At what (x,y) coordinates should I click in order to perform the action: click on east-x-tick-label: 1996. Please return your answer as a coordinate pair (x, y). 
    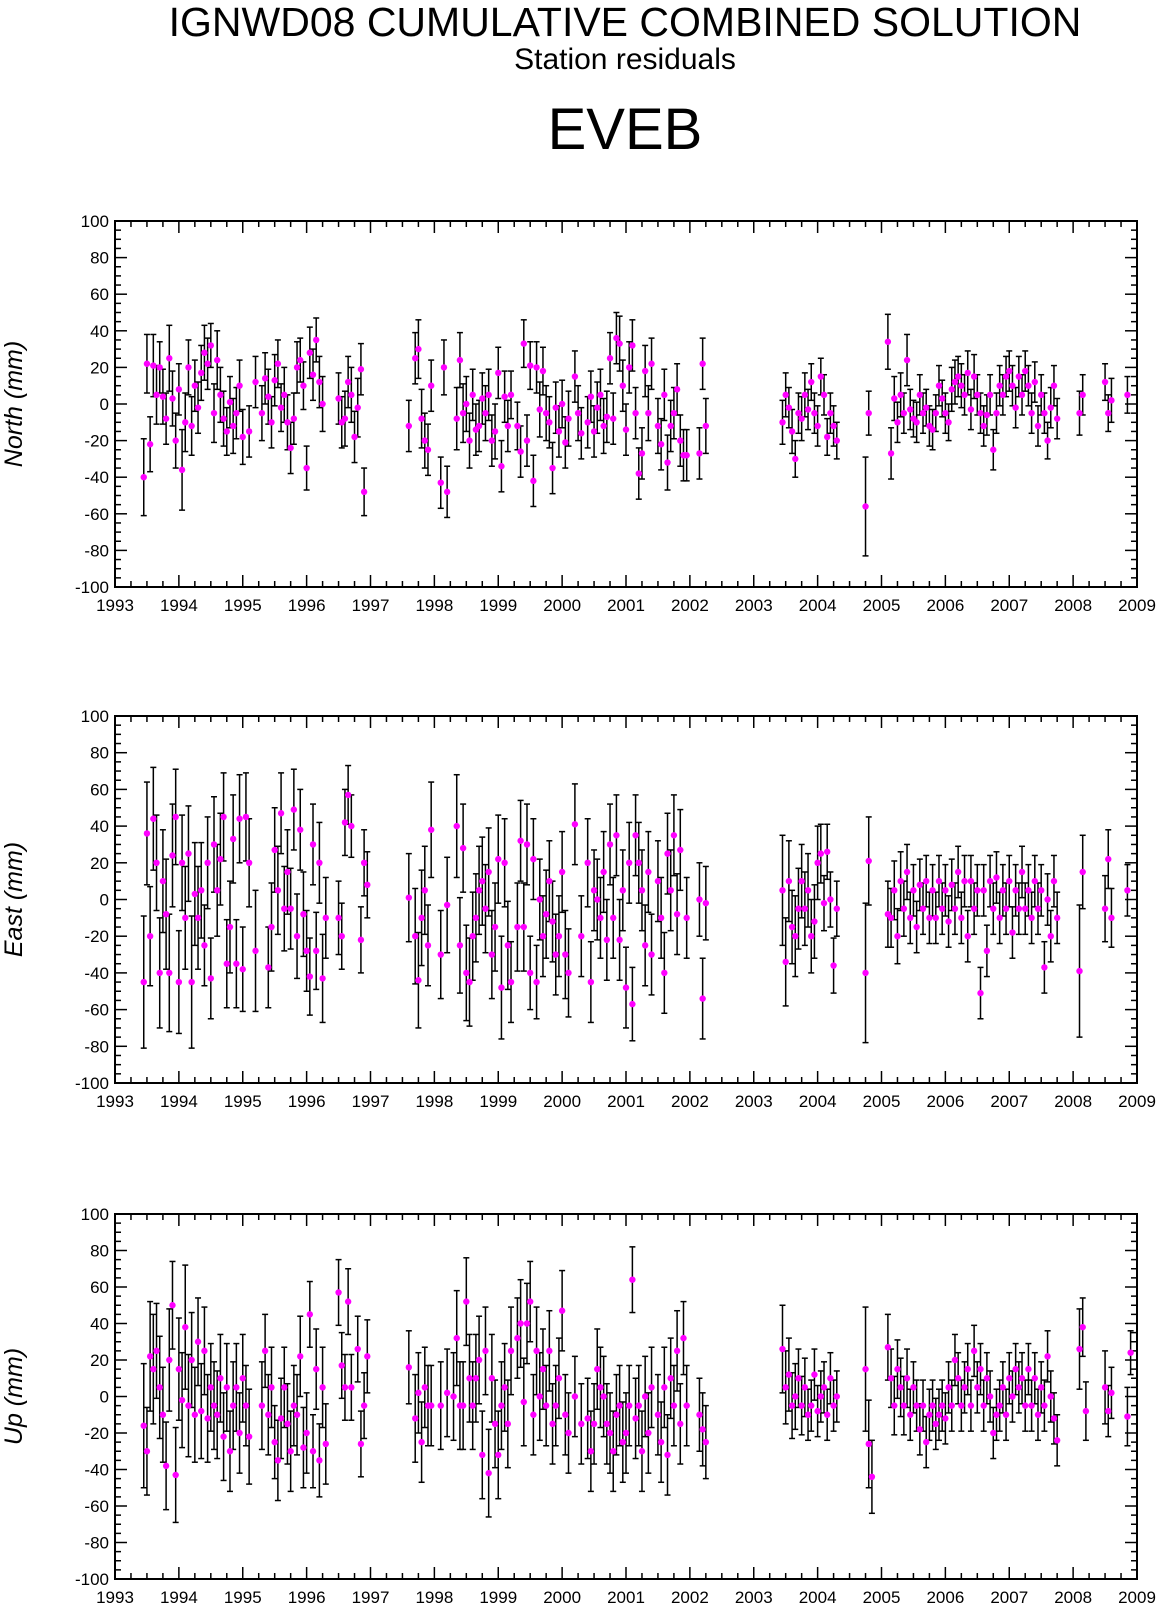
    Looking at the image, I should click on (307, 1101).